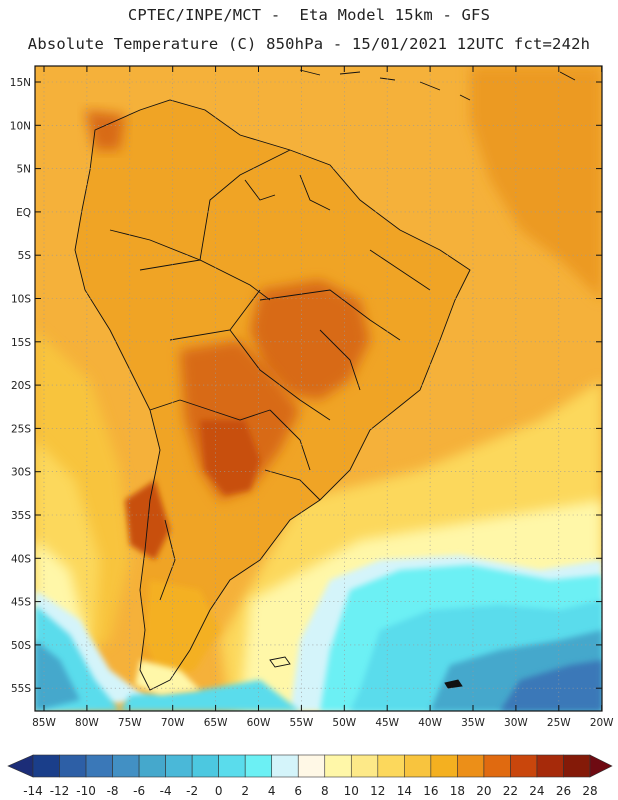  What do you see at coordinates (309, 15) in the screenshot?
I see `title-line-1: CPTEC/INPE/MCT - Eta Model 15km - GFS` at bounding box center [309, 15].